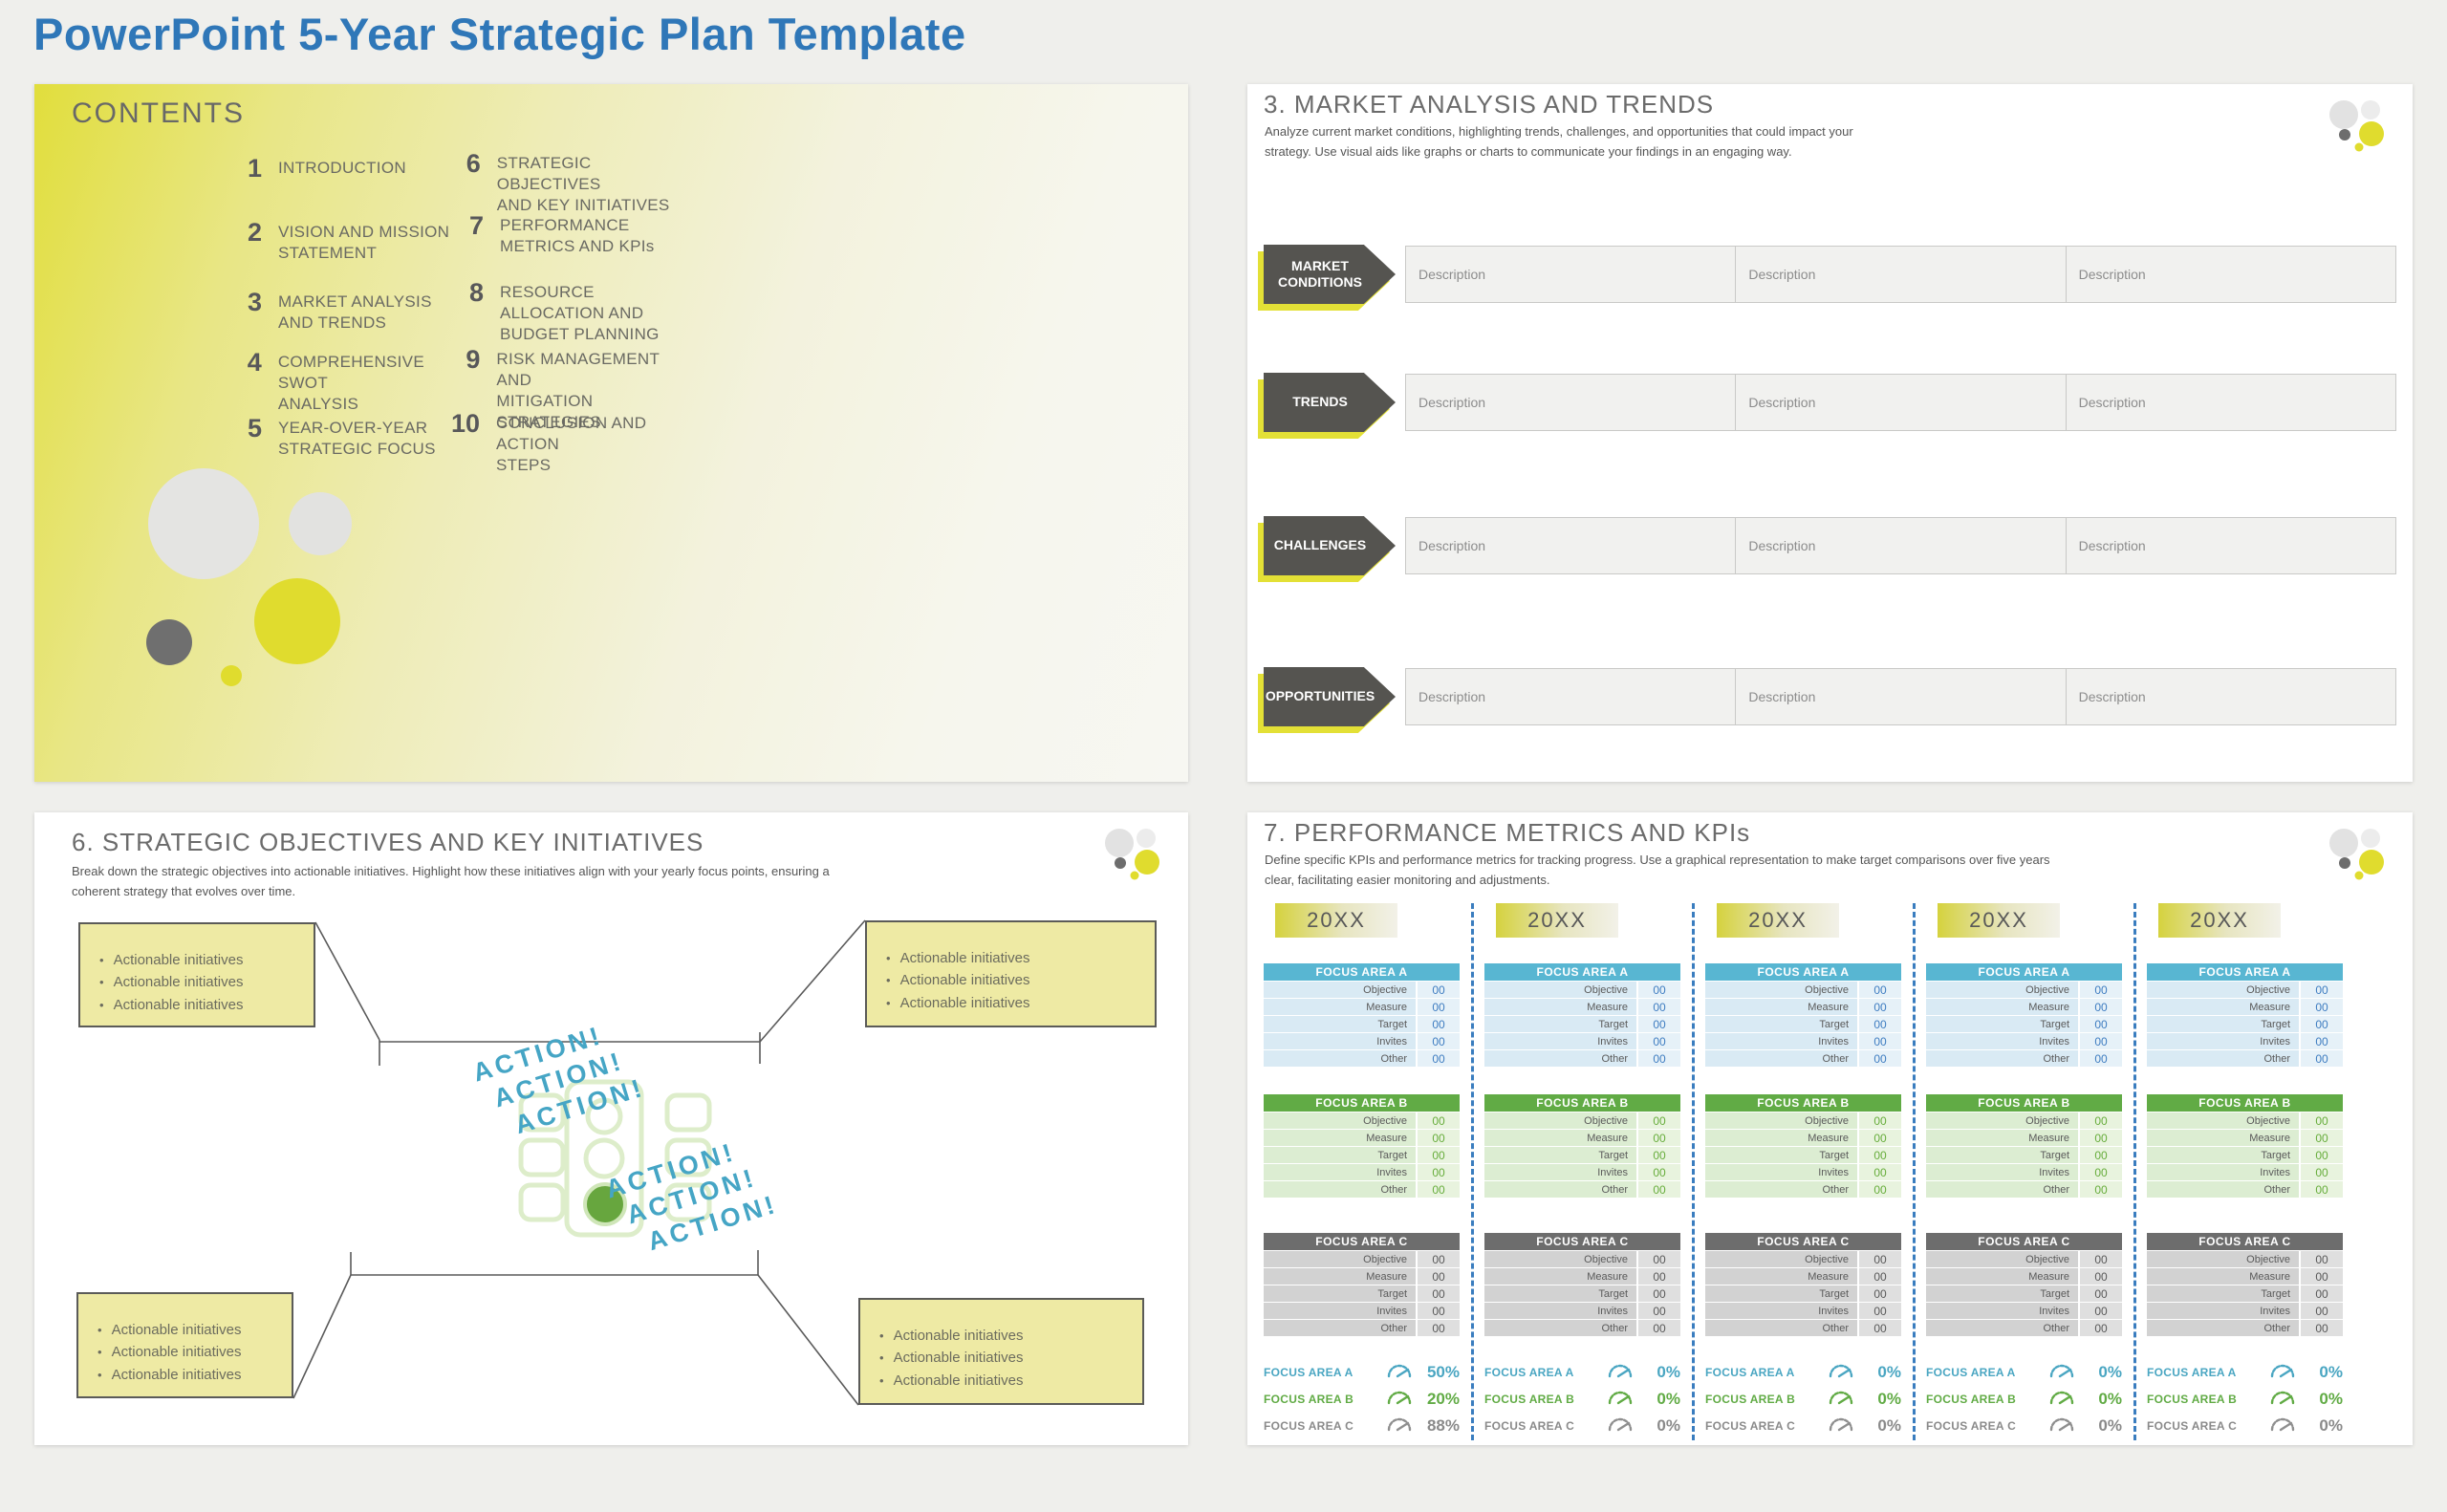 The height and width of the screenshot is (1512, 2447). What do you see at coordinates (1330, 274) in the screenshot?
I see `market-row-label: MARKET CONDITIONS` at bounding box center [1330, 274].